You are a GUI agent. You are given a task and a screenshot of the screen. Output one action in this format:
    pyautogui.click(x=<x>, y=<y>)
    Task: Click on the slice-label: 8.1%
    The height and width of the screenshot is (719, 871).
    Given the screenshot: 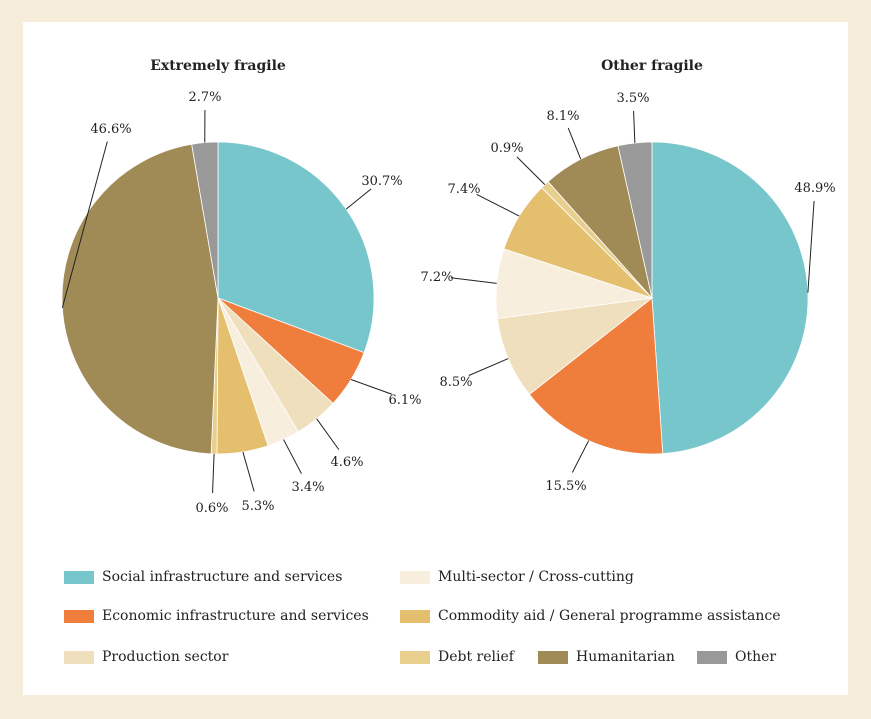 What is the action you would take?
    pyautogui.click(x=562, y=116)
    